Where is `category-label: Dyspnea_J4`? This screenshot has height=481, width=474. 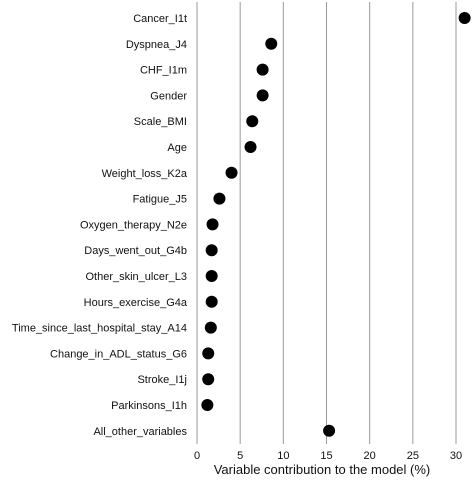
category-label: Dyspnea_J4 is located at coordinates (156, 45).